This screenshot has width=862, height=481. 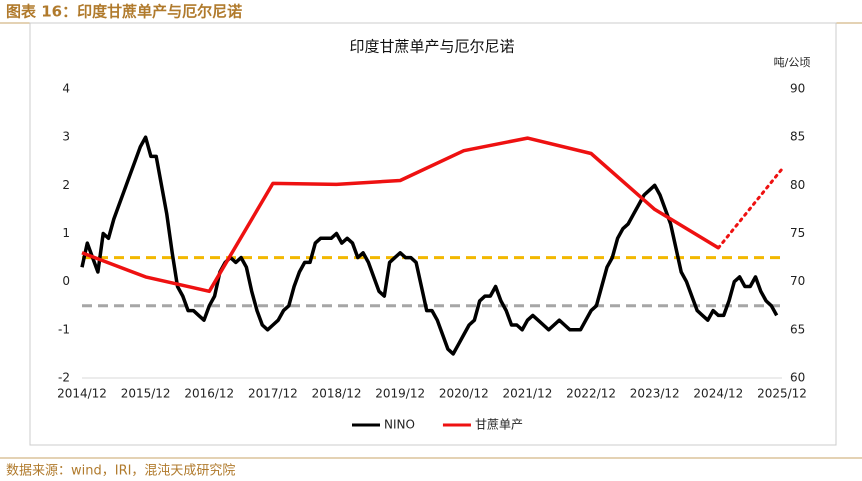 I want to click on y2-tick-label: 60, so click(x=797, y=378).